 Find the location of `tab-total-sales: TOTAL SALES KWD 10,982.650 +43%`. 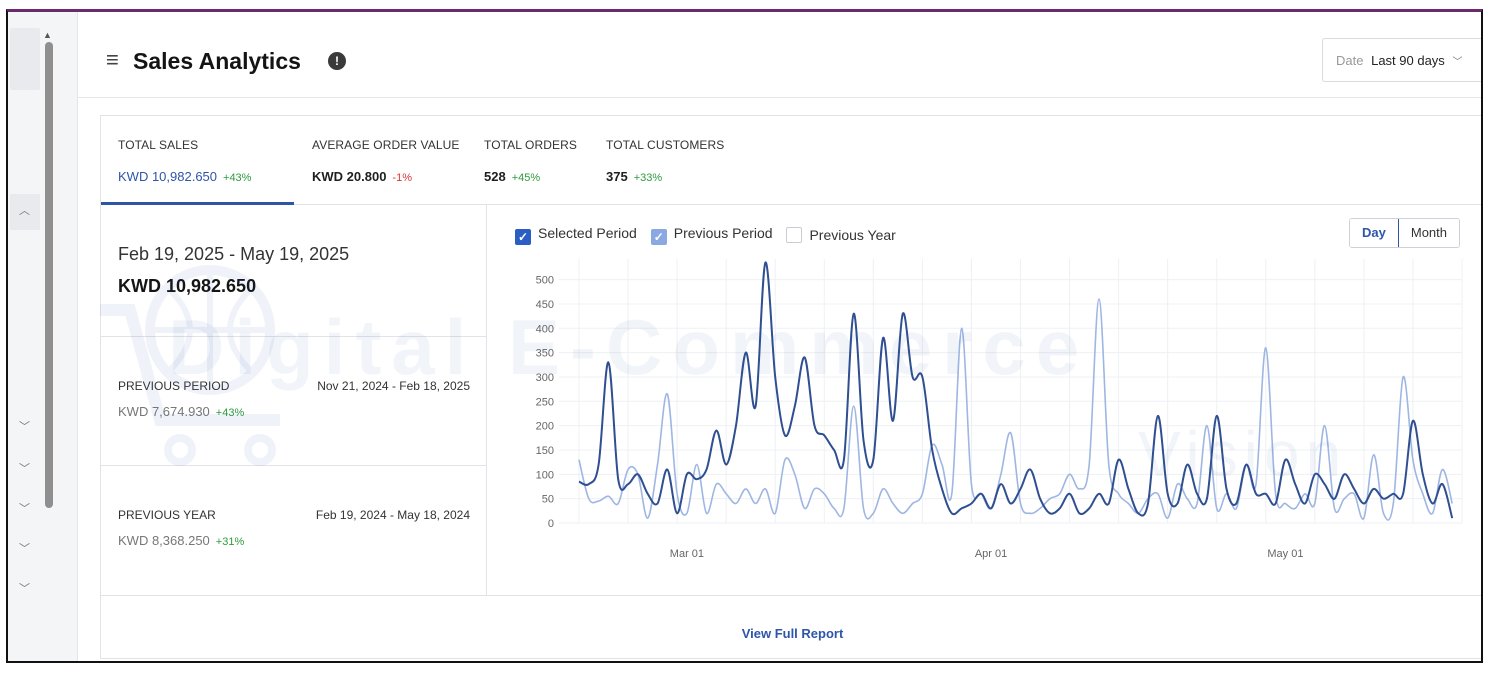

tab-total-sales: TOTAL SALES KWD 10,982.650 +43% is located at coordinates (184, 162).